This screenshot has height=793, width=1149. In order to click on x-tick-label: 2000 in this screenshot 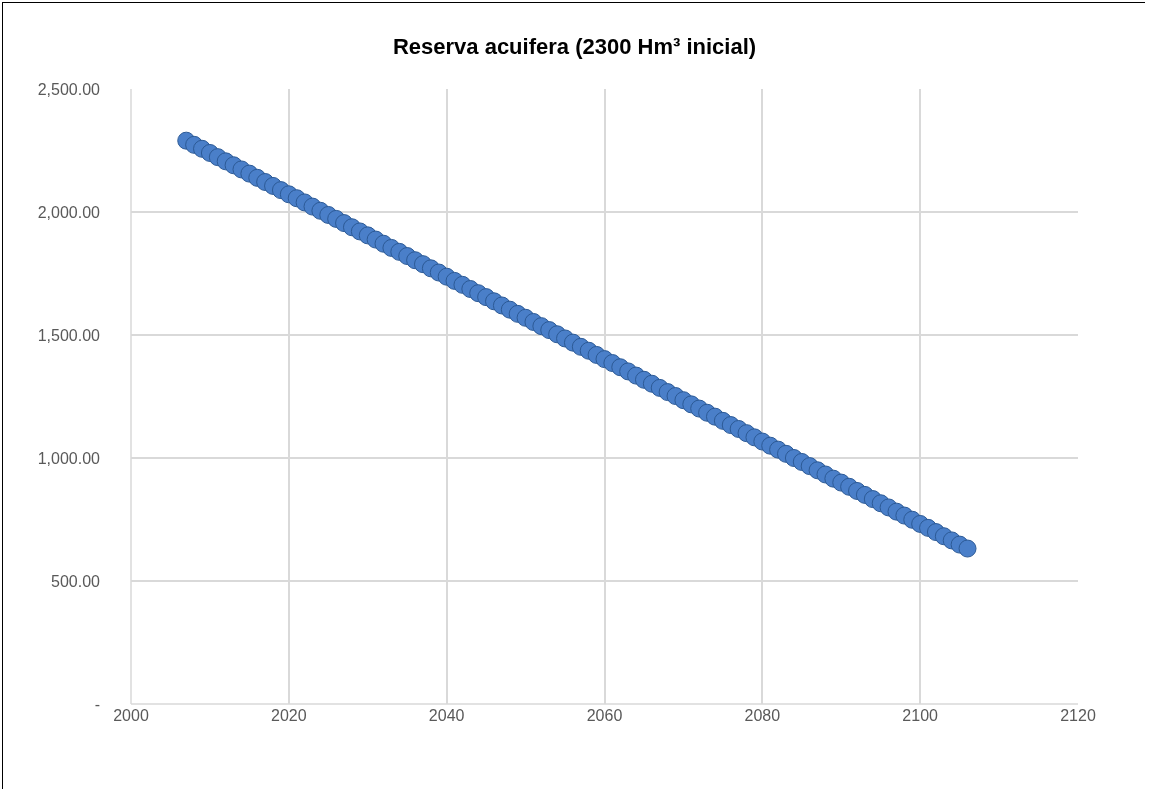, I will do `click(131, 715)`.